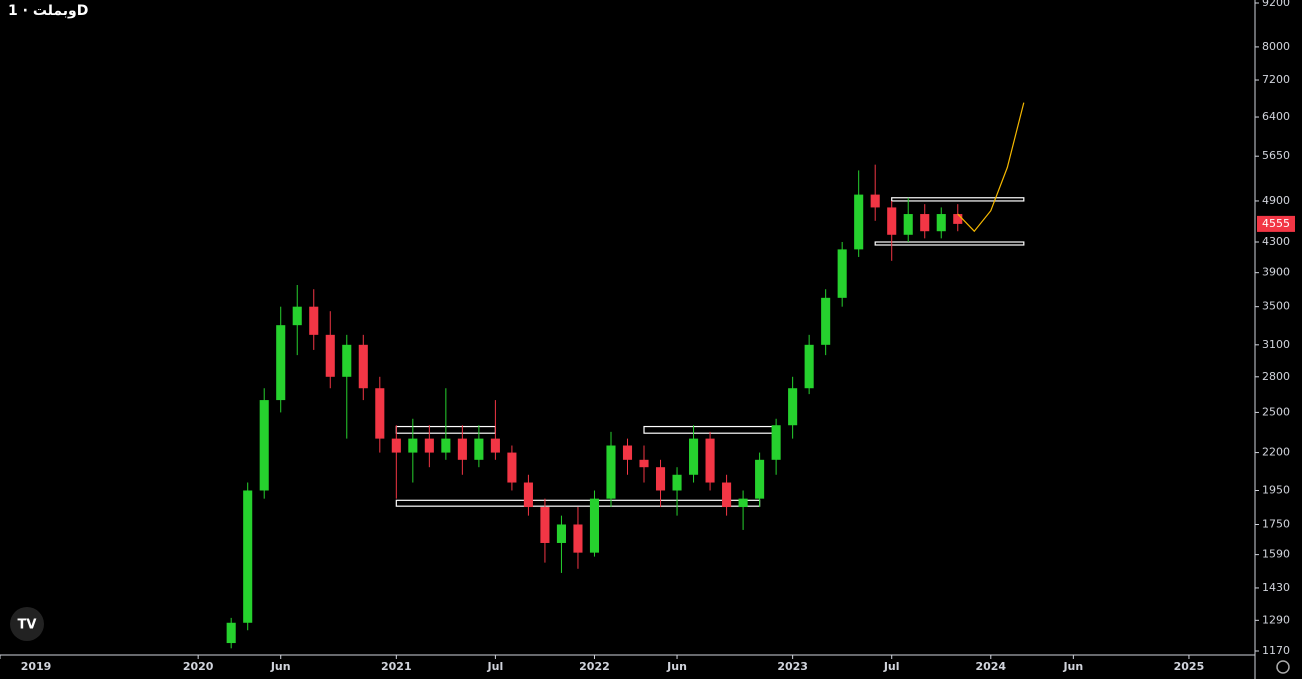 This screenshot has width=1302, height=679. Describe the element at coordinates (1276, 155) in the screenshot. I see `y-tick-label: 5650` at that location.